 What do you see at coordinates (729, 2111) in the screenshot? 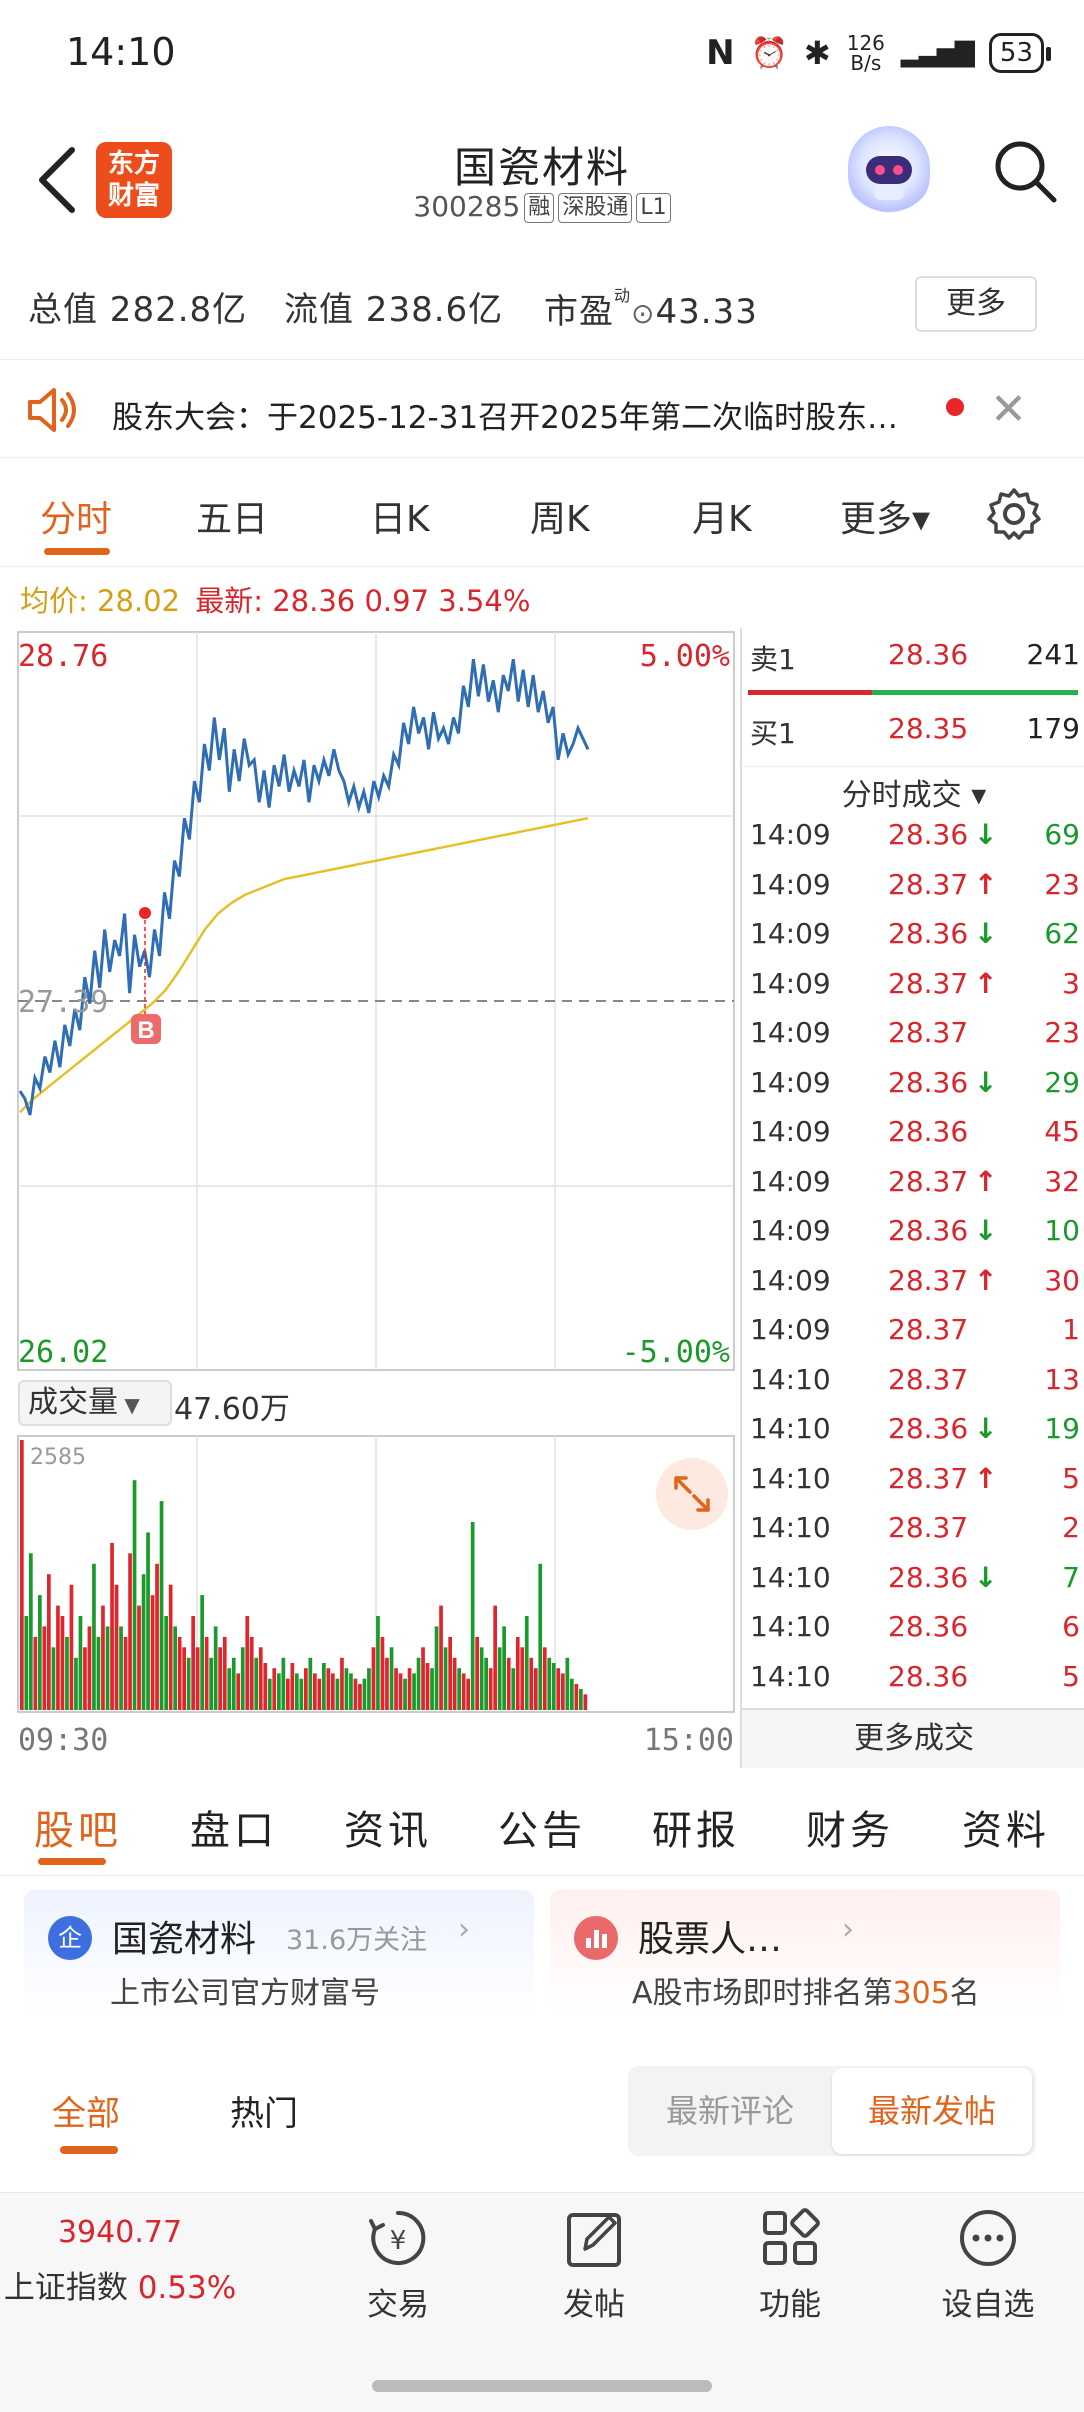
I see `sort-latest-comment: 最新评论` at bounding box center [729, 2111].